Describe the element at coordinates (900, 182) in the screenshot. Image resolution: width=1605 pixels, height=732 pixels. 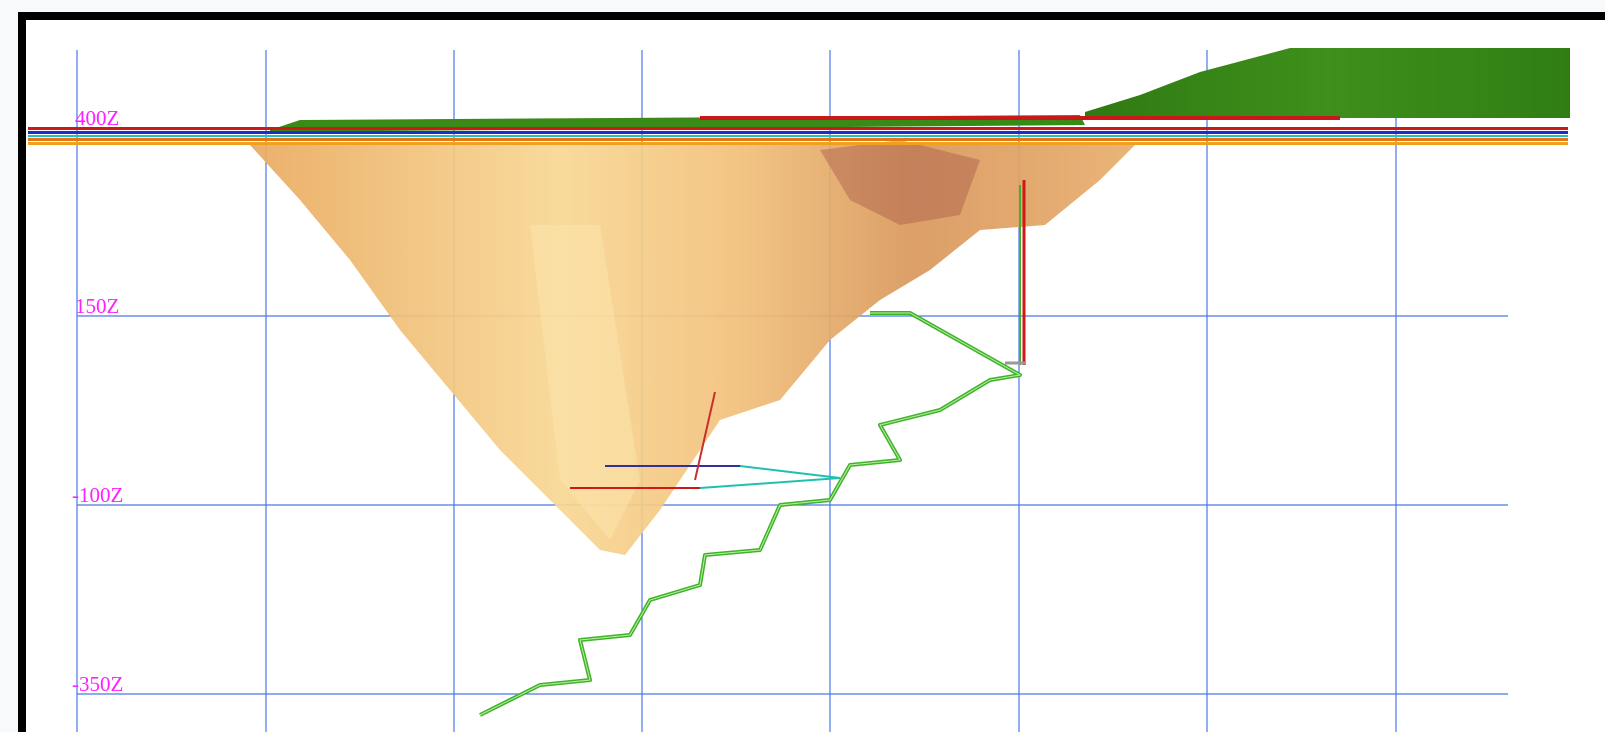
I see `pit-shade` at that location.